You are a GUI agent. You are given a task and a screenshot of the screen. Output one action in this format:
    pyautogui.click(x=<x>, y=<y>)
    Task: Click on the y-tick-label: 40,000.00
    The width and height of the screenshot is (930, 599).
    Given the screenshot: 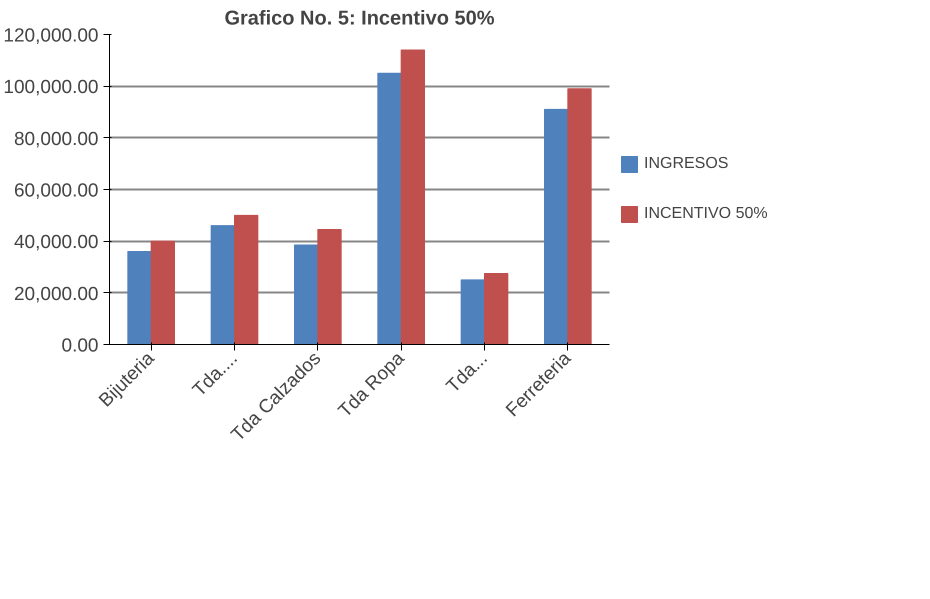 What is the action you would take?
    pyautogui.click(x=56, y=243)
    